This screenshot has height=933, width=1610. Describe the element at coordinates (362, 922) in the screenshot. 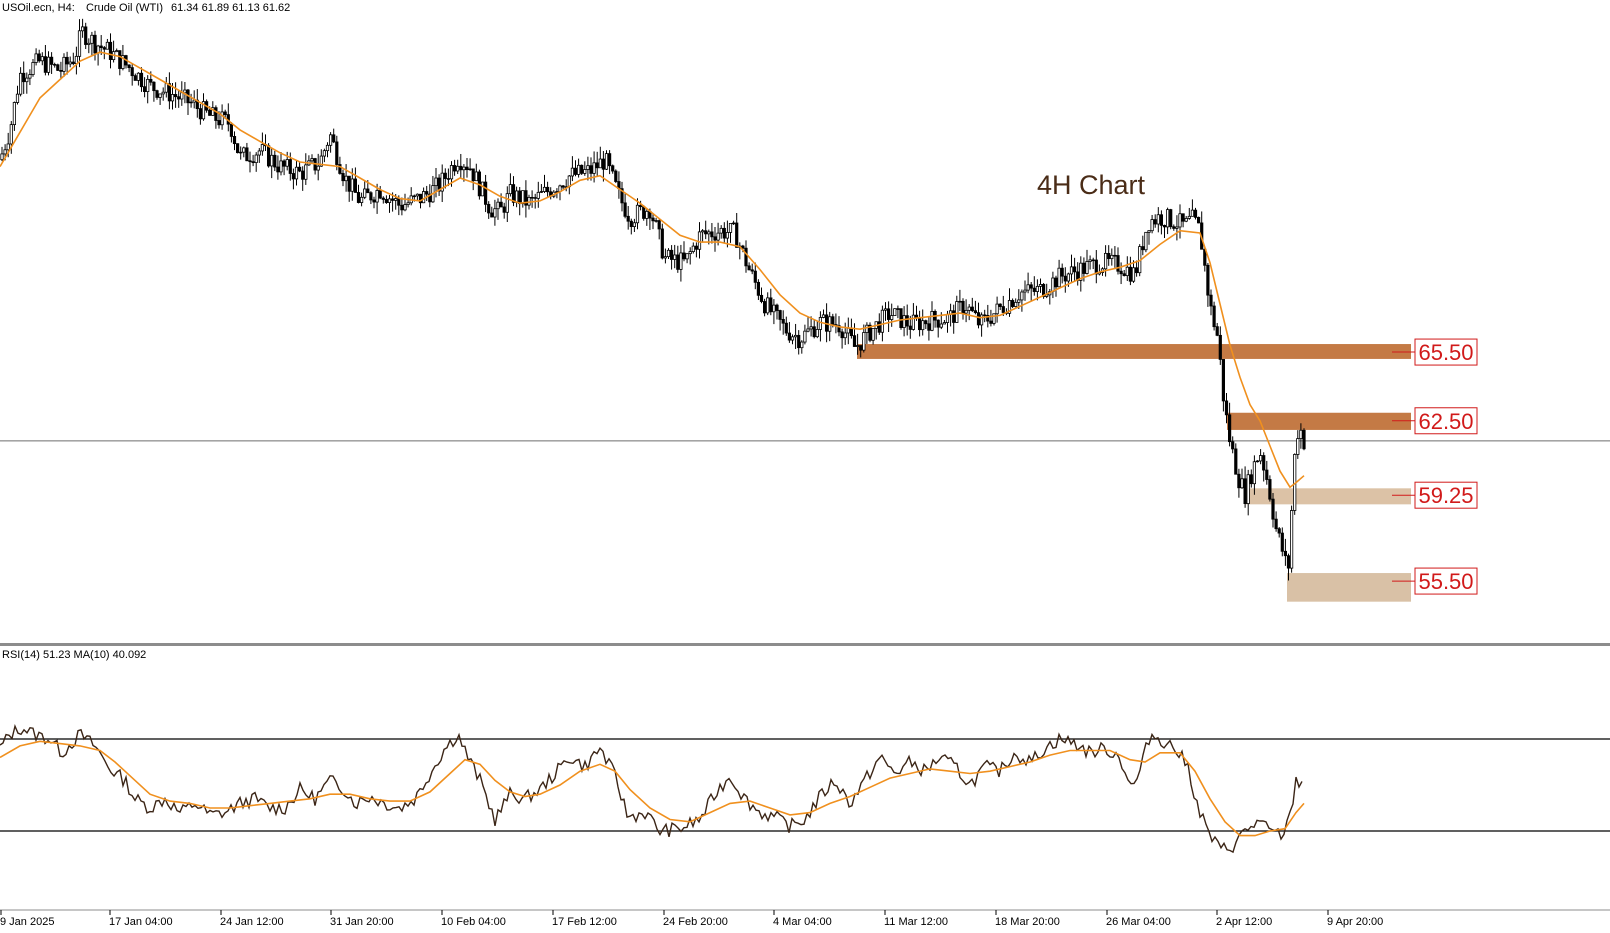

I see `x-tick-label: 31 Jan 20:00` at that location.